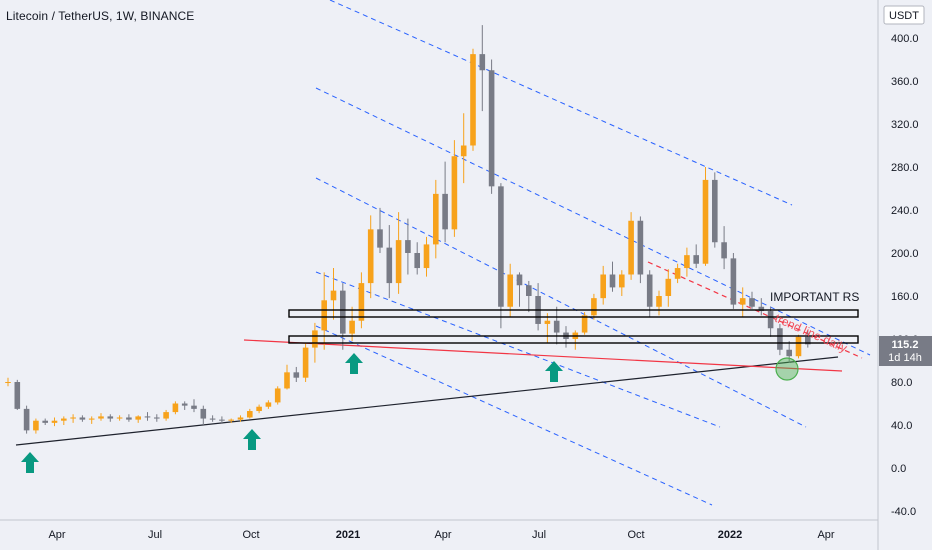 The height and width of the screenshot is (550, 932). I want to click on long-term-support-line, so click(427, 401).